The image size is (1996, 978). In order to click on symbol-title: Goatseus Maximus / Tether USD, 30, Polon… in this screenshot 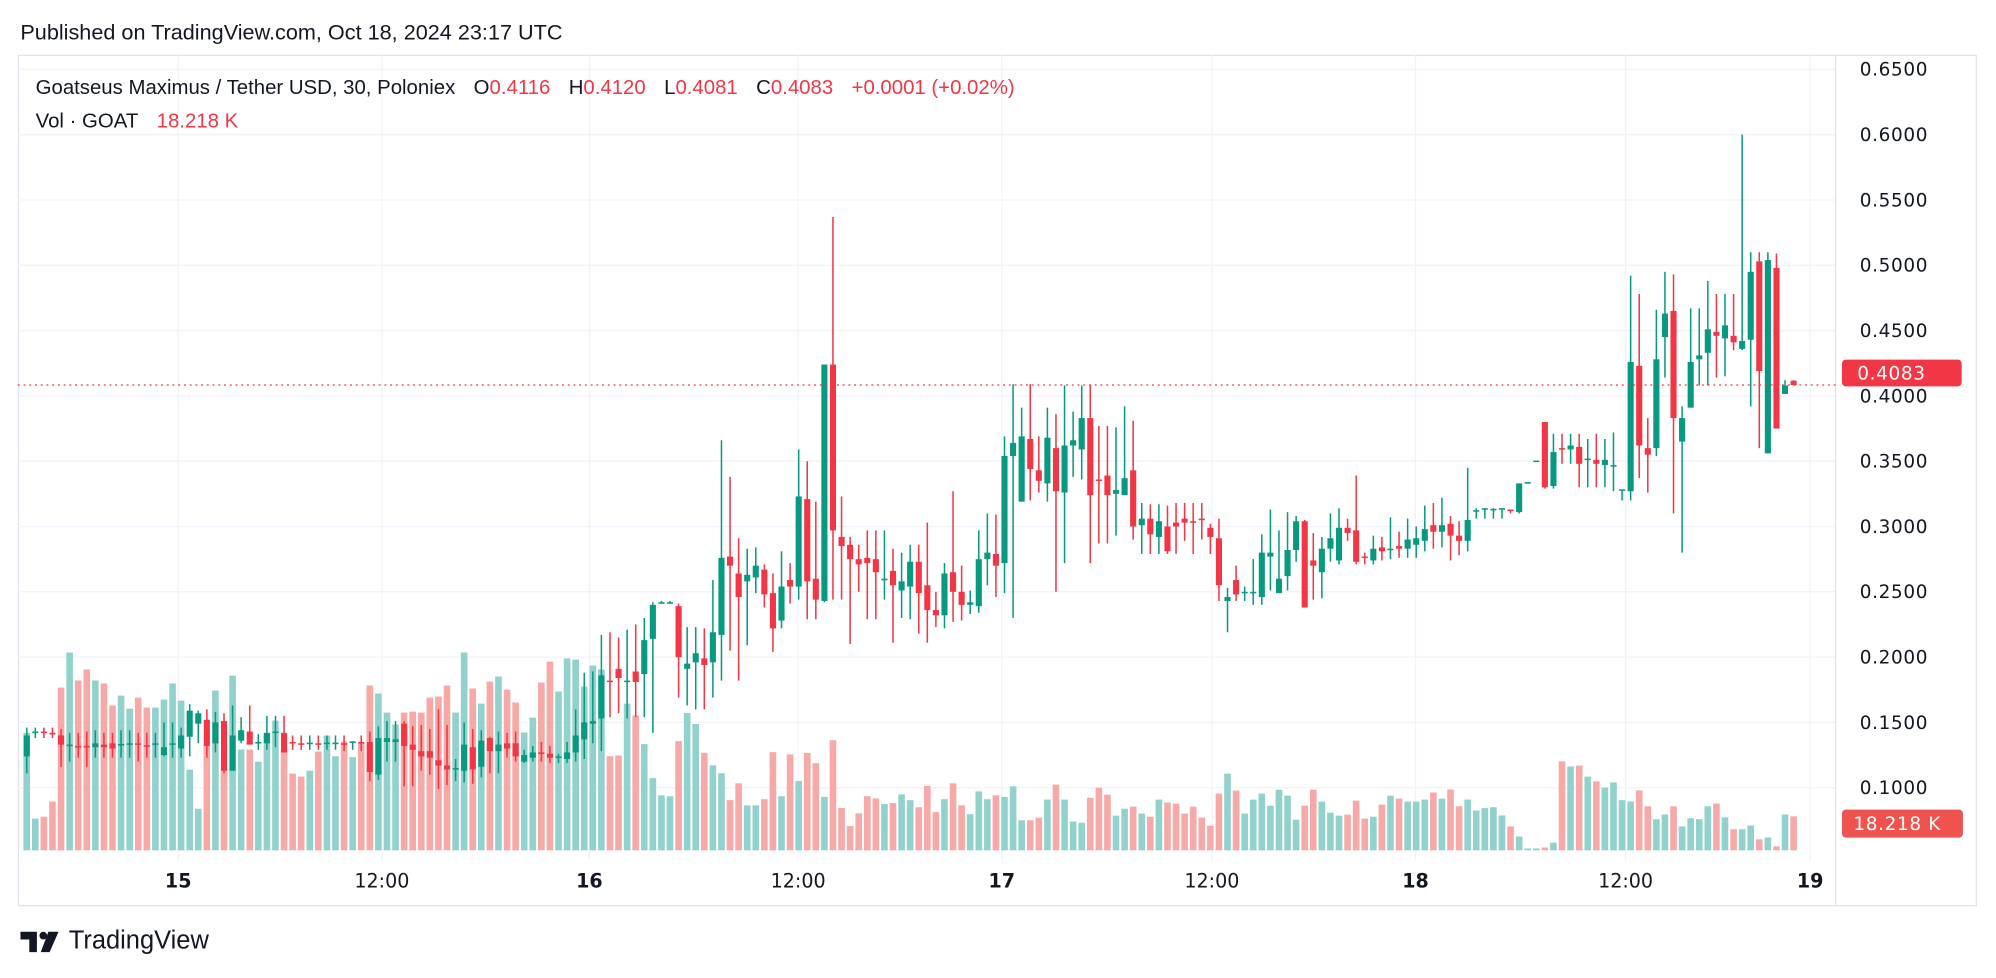, I will do `click(245, 88)`.